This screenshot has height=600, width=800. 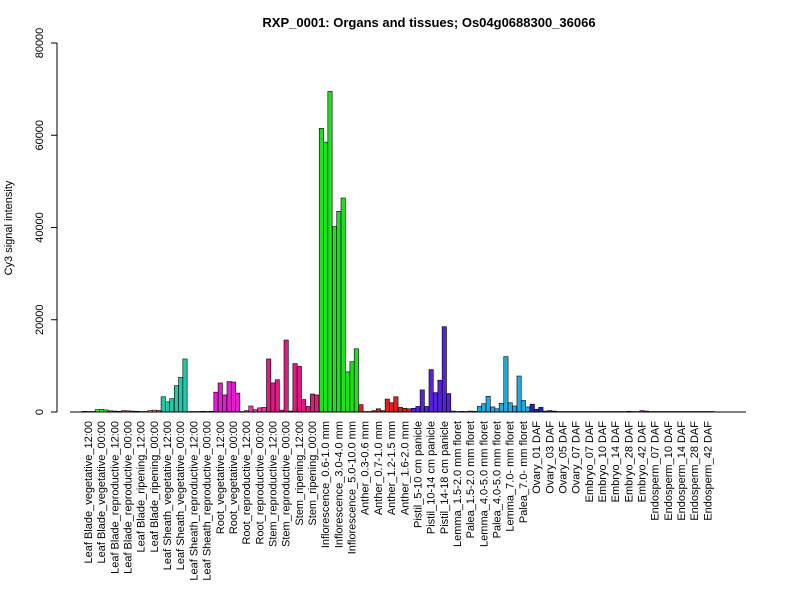 What do you see at coordinates (577, 457) in the screenshot?
I see `x-tick-label: Ovary_07 DAF` at bounding box center [577, 457].